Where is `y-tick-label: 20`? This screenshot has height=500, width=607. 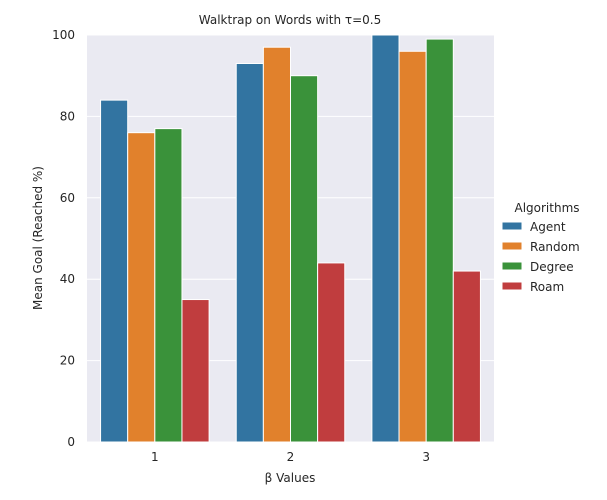
y-tick-label: 20 is located at coordinates (67, 361).